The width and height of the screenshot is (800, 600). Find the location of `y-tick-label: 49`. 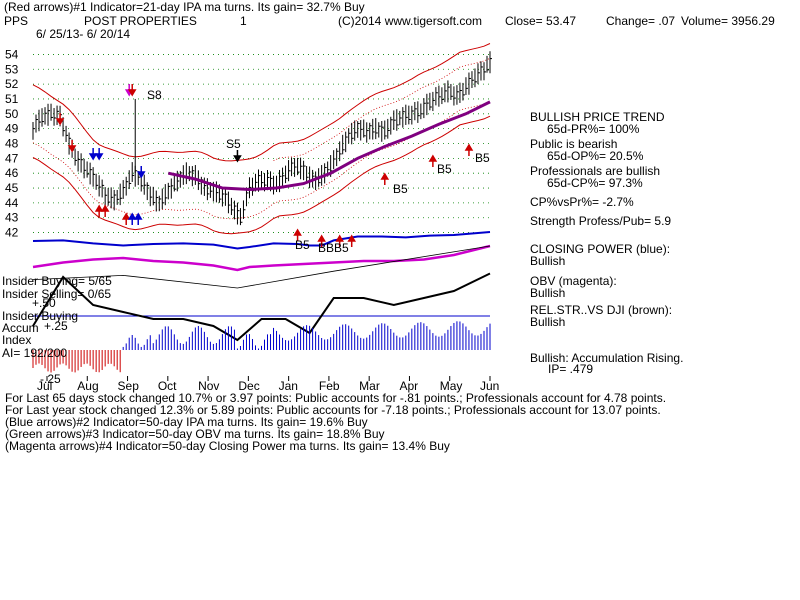

y-tick-label: 49 is located at coordinates (12, 129).